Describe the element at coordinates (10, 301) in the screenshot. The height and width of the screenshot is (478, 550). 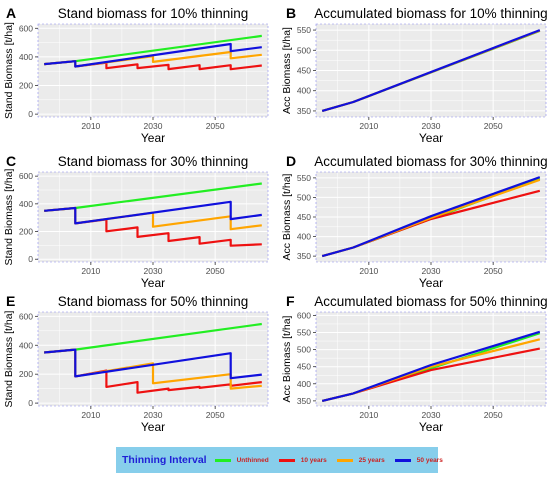
I see `panel-letter: E` at that location.